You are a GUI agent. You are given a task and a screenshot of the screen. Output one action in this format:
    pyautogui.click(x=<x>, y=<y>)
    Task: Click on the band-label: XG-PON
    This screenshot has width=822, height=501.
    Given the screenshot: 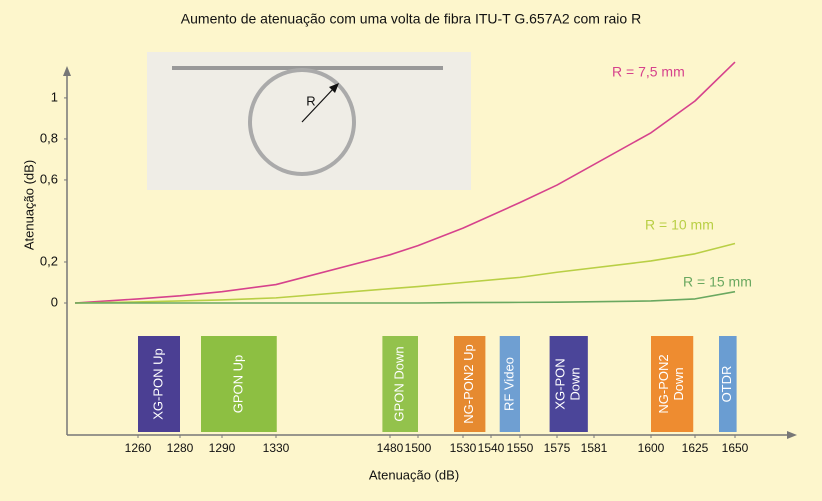 What is the action you would take?
    pyautogui.click(x=560, y=383)
    